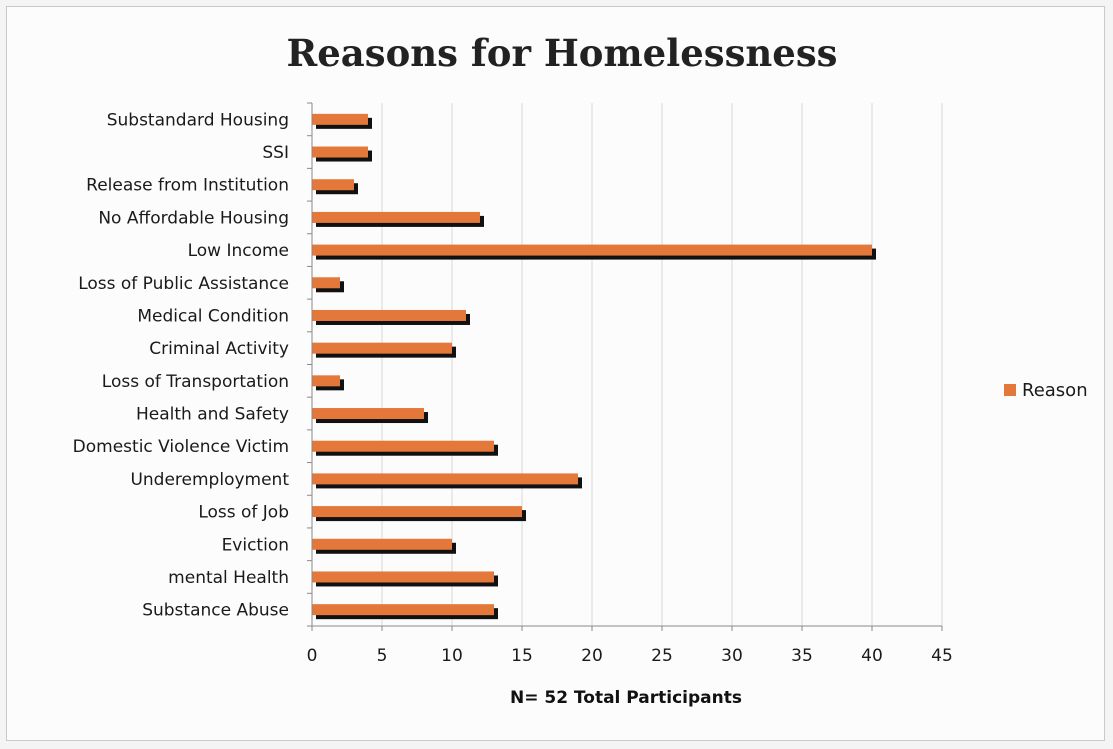 The width and height of the screenshot is (1113, 749). Describe the element at coordinates (212, 415) in the screenshot. I see `category-label: Health and Safety` at that location.